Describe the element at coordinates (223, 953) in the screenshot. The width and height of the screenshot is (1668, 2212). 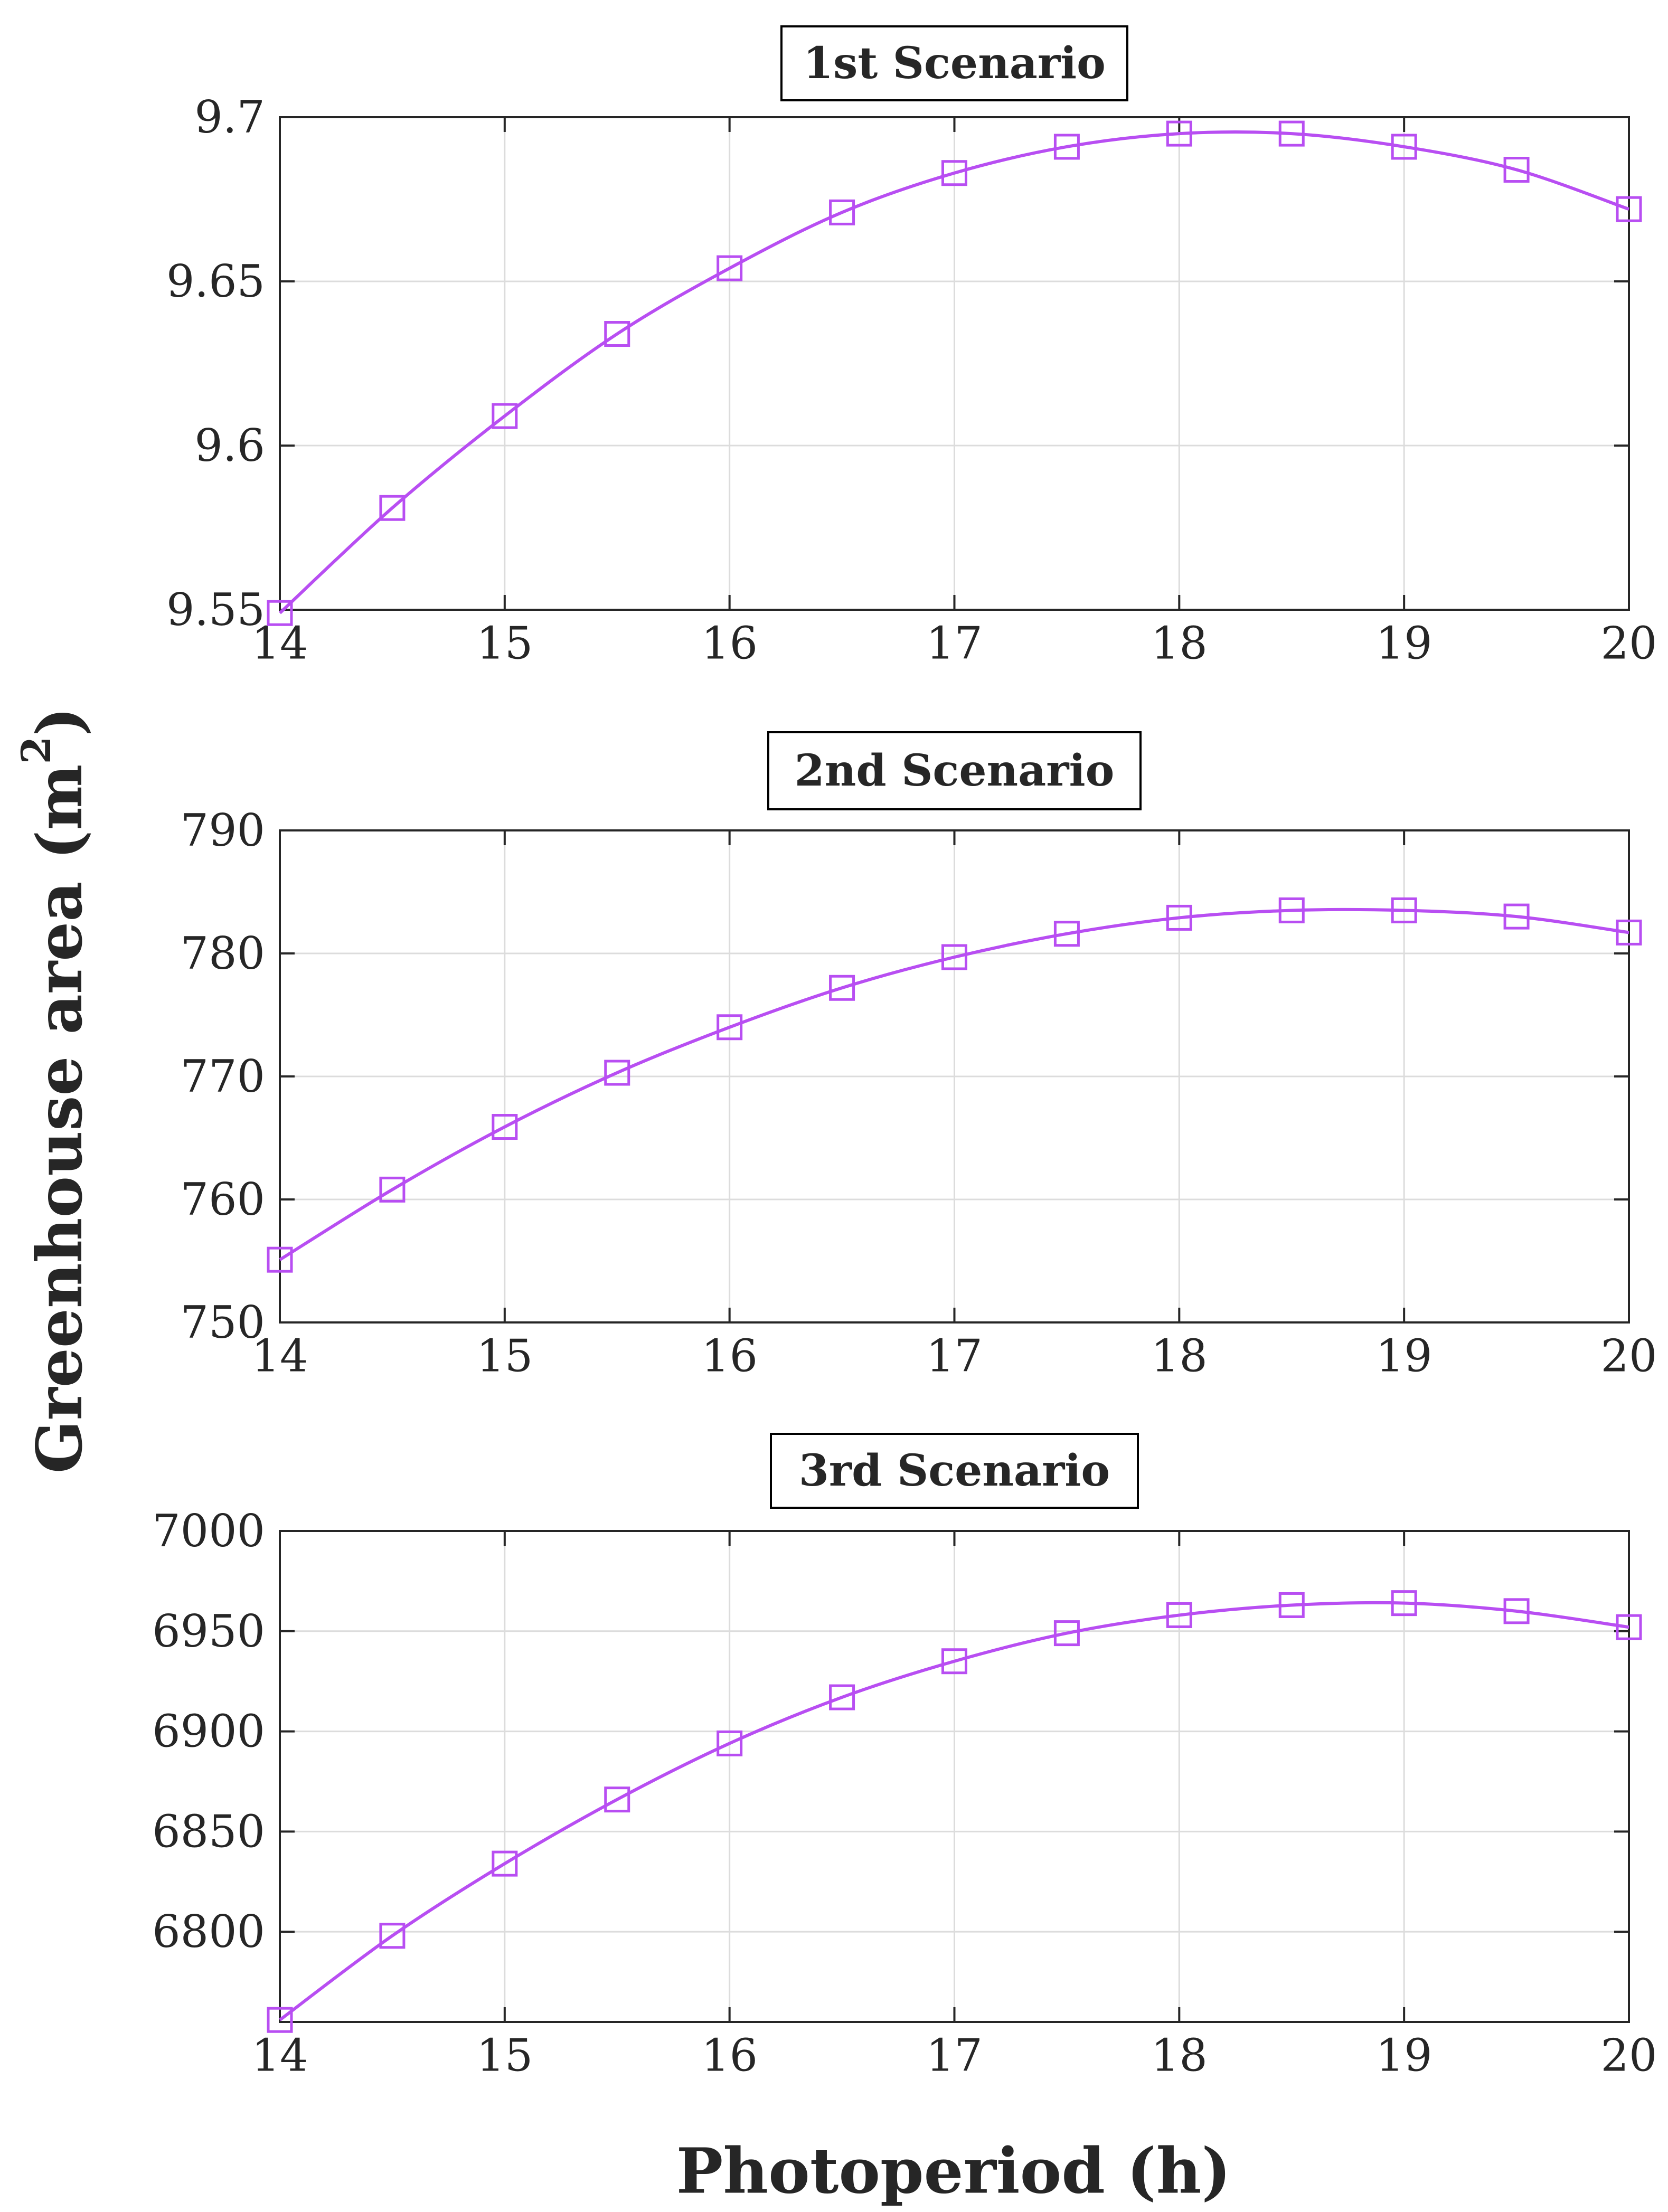
I see `y-tick-label: 780` at that location.